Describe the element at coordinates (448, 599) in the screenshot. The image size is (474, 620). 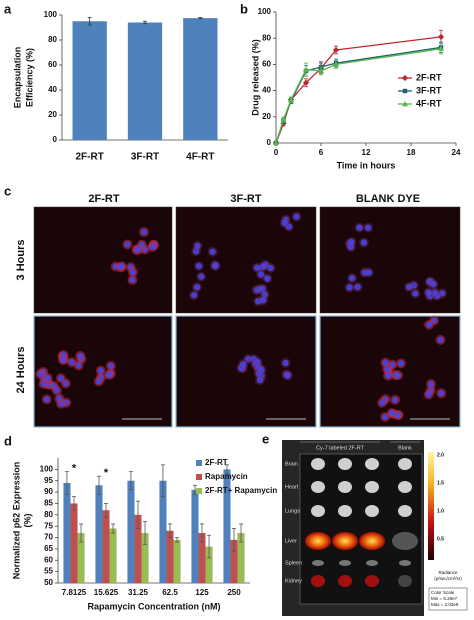
I see `scale-box` at that location.